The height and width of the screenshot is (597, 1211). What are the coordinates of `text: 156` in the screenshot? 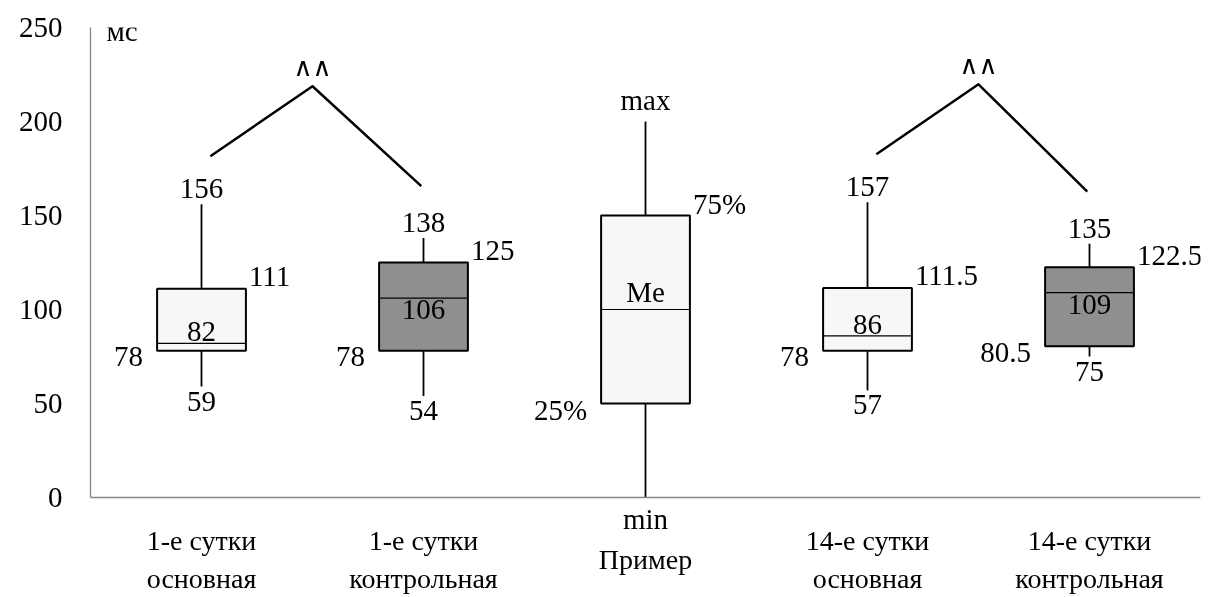 It's located at (201, 188).